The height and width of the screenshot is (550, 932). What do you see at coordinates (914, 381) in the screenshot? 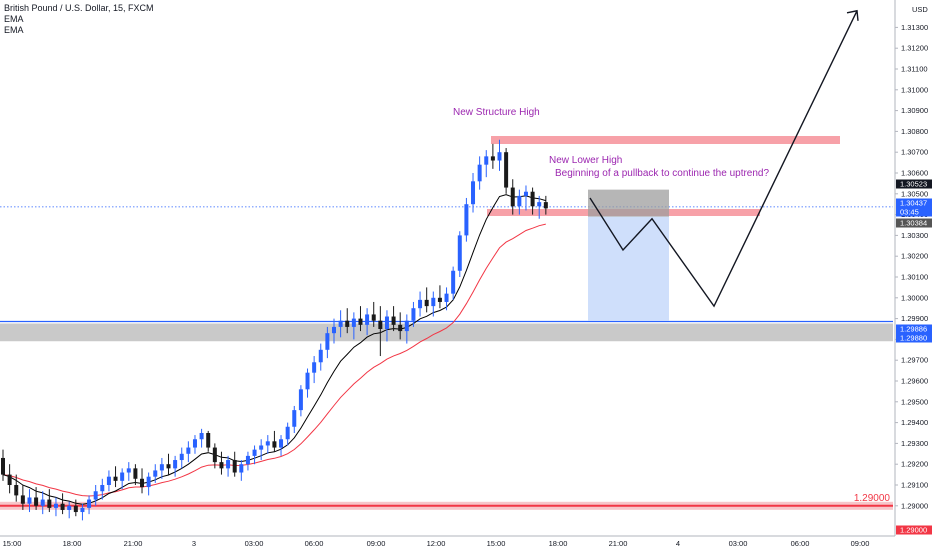
I see `price-tick-label: 1.29600` at bounding box center [914, 381].